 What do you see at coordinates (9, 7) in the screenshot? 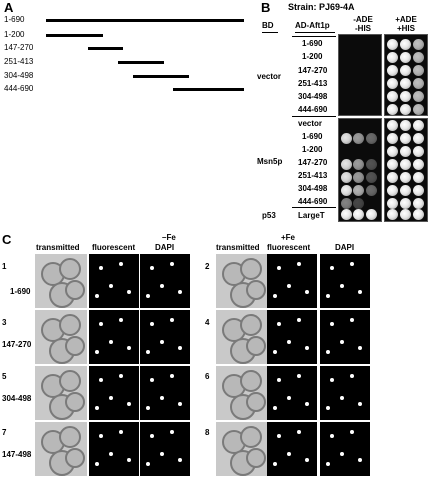
I see `panel-a-letter: A` at bounding box center [9, 7].